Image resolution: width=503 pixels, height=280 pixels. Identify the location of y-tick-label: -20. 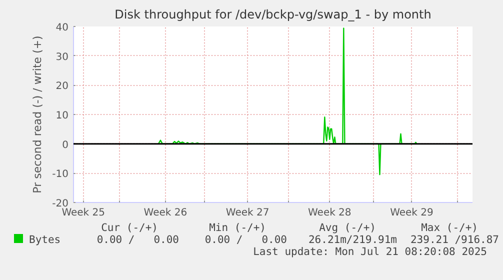
(60, 204).